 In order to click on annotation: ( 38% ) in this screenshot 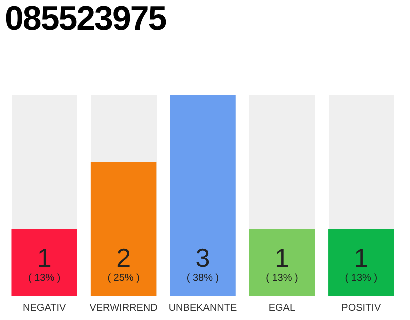, I will do `click(203, 278)`.